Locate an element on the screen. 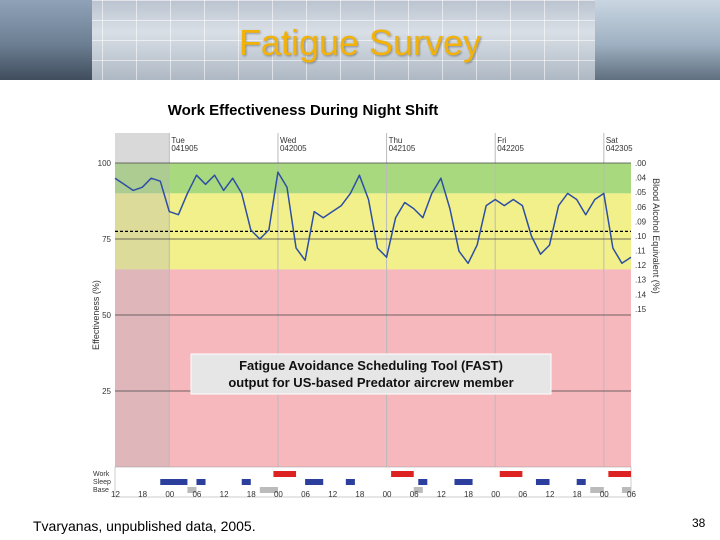 The height and width of the screenshot is (540, 720). warship-photo is located at coordinates (657, 40).